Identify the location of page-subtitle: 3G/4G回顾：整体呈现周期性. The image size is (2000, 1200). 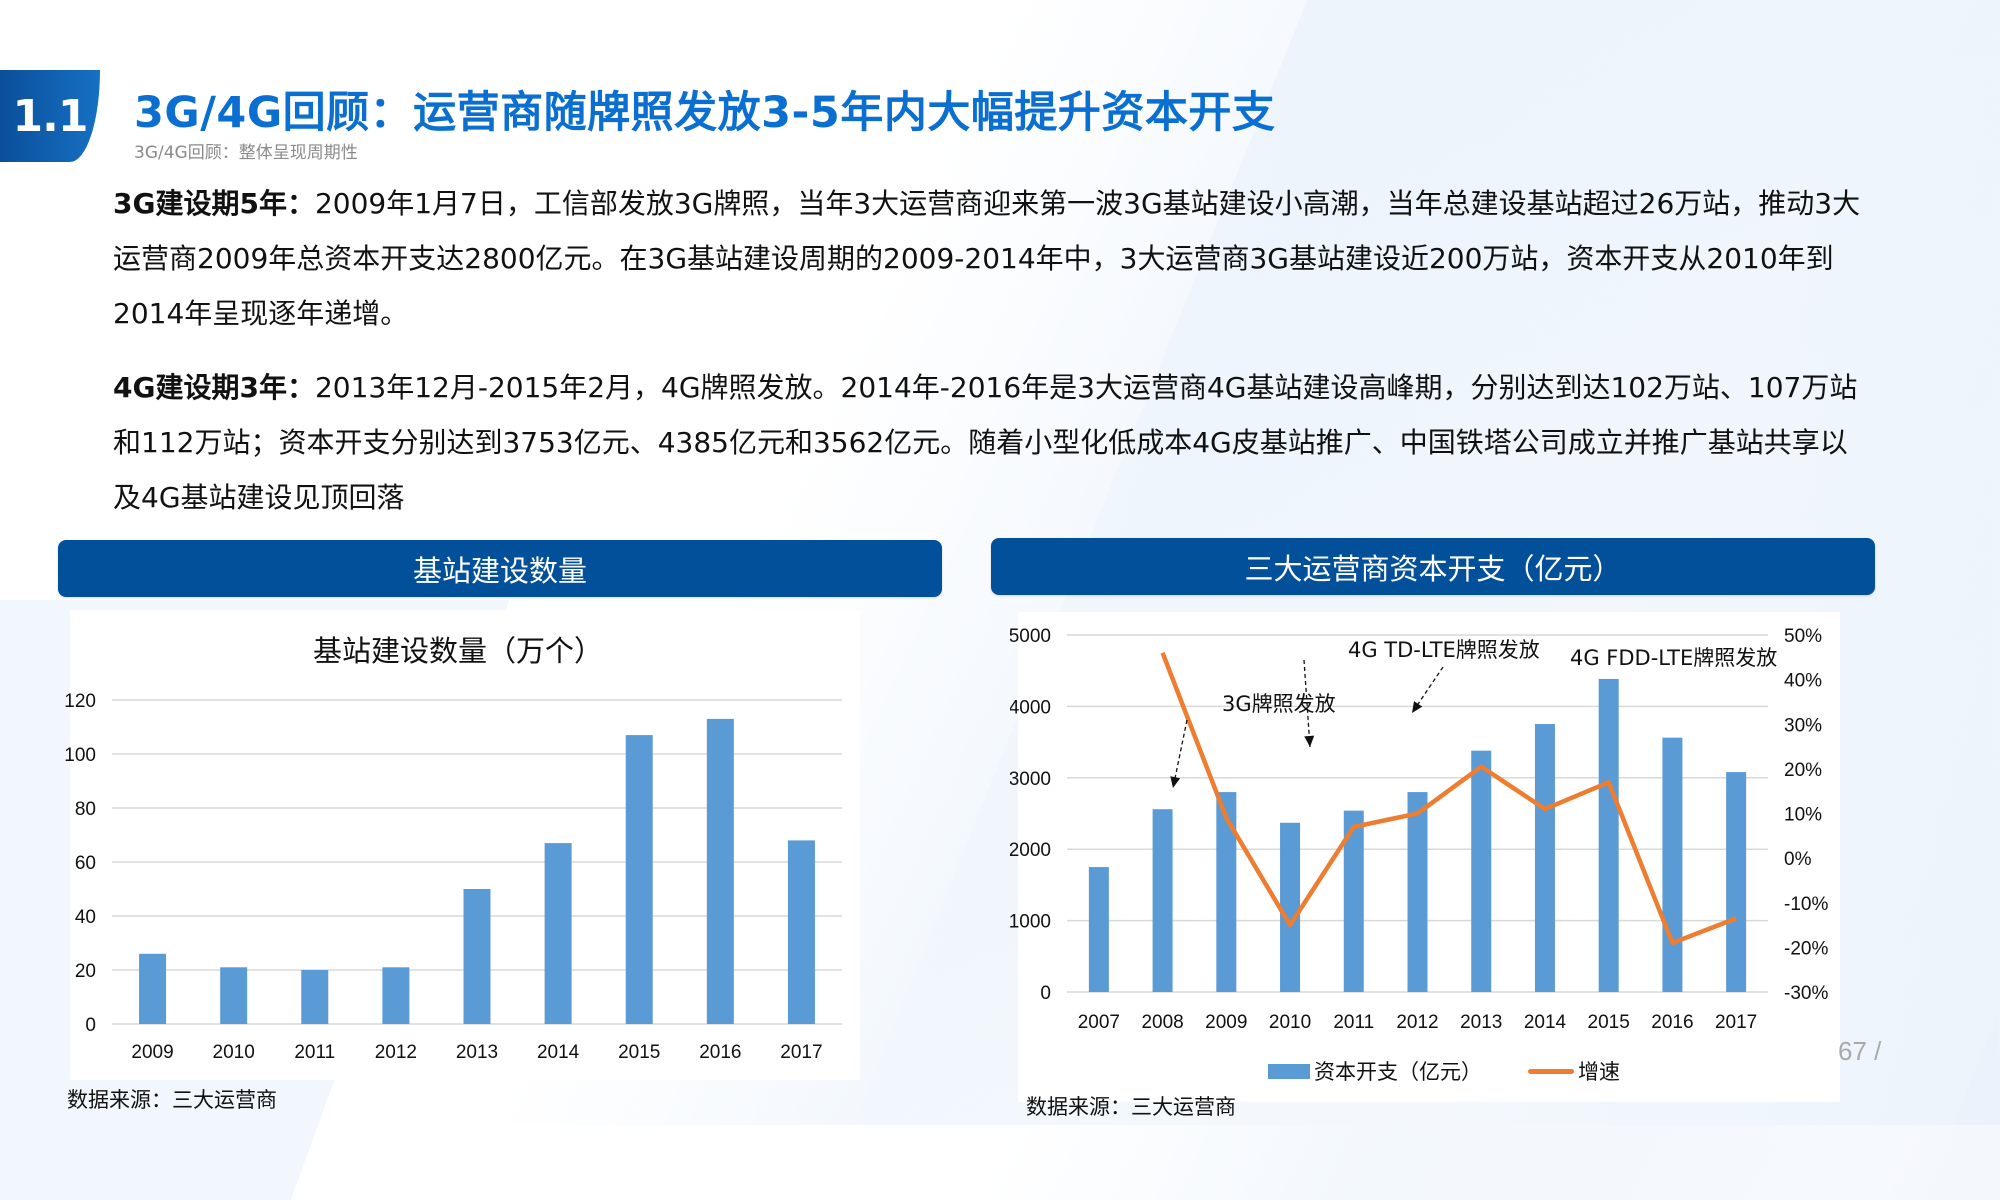
(246, 153).